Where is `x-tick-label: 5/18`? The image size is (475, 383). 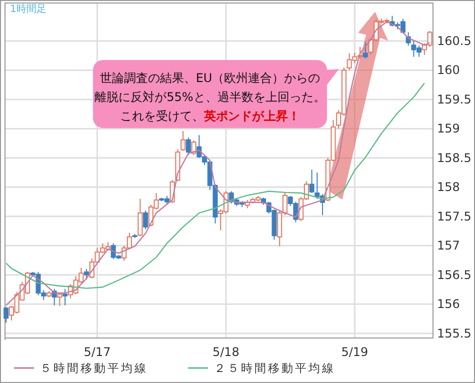 x-tick-label: 5/18 is located at coordinates (226, 352).